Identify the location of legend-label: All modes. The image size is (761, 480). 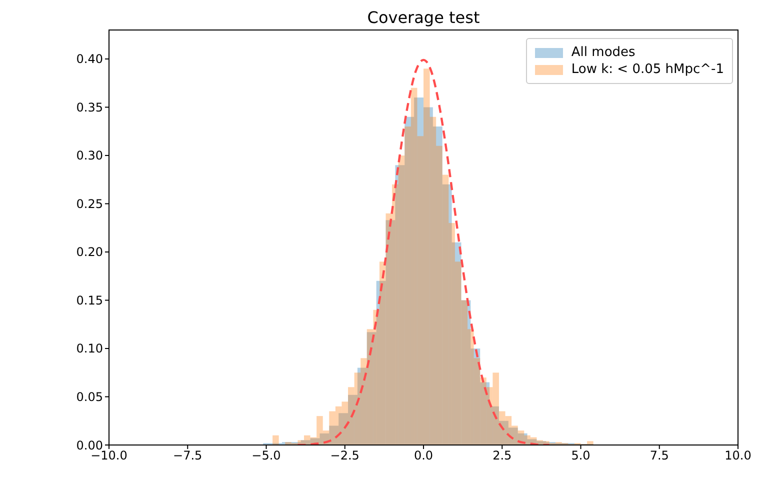
(603, 52).